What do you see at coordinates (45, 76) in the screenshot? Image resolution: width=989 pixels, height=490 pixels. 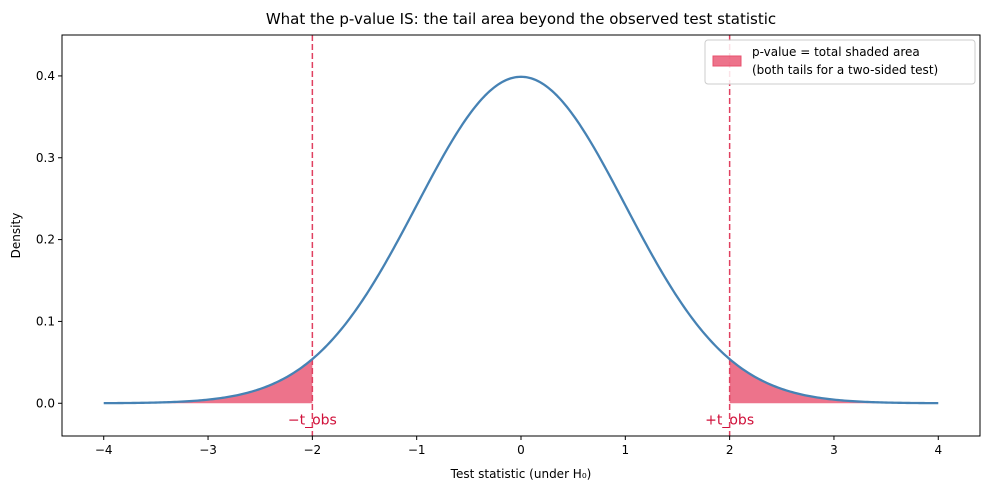 I see `y-tick-label: 0.4` at bounding box center [45, 76].